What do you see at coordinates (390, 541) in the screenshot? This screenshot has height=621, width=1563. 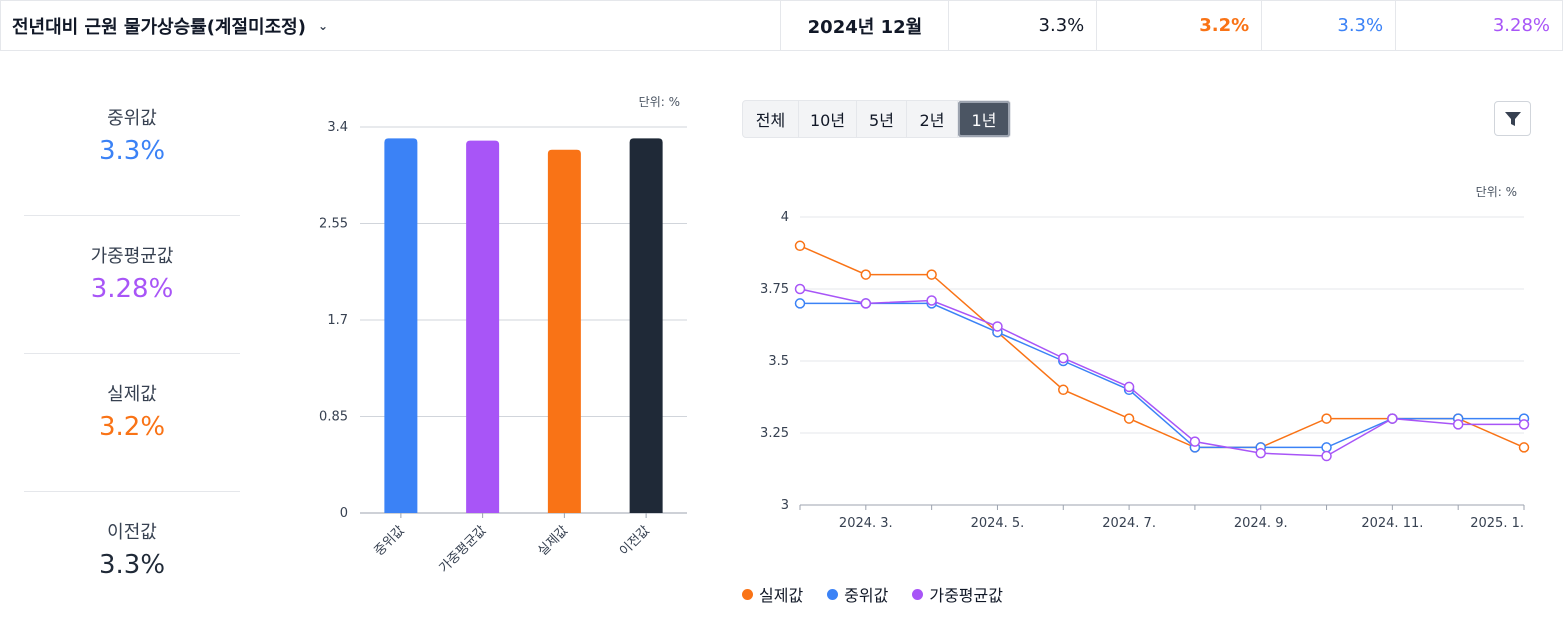 I see `bar-category-label: 중위값` at bounding box center [390, 541].